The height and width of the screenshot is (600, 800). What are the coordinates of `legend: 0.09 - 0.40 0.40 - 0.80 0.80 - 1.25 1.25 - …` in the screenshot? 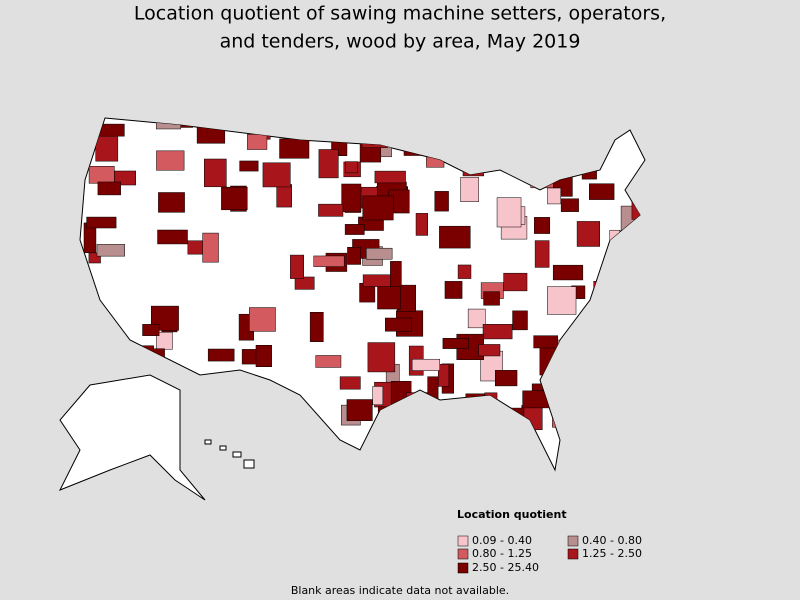 It's located at (549, 554).